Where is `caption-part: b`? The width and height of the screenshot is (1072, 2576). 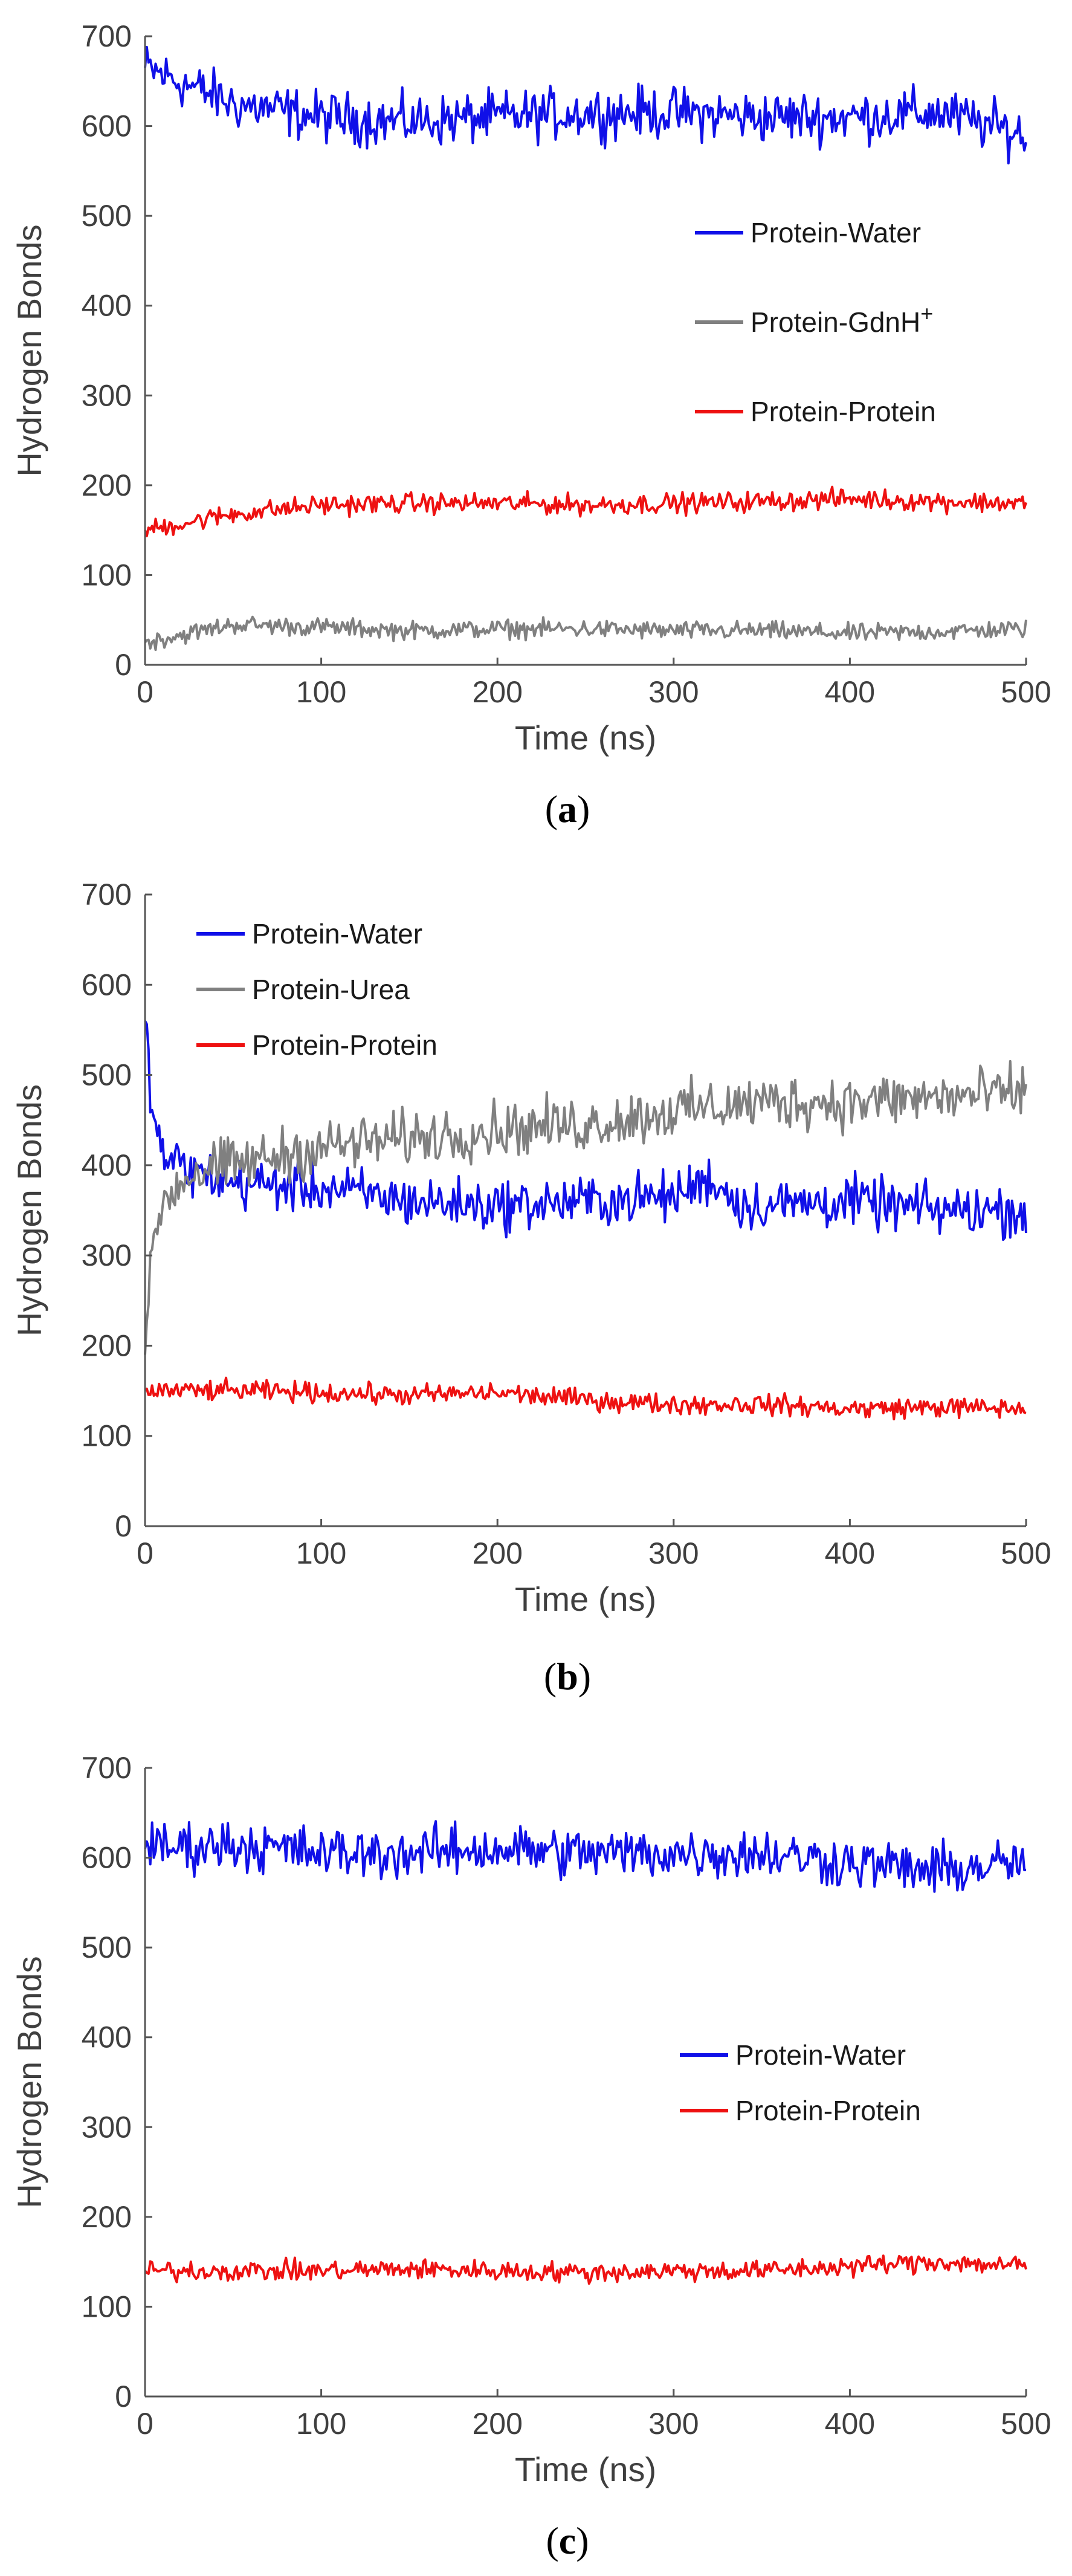 caption-part: b is located at coordinates (568, 1676).